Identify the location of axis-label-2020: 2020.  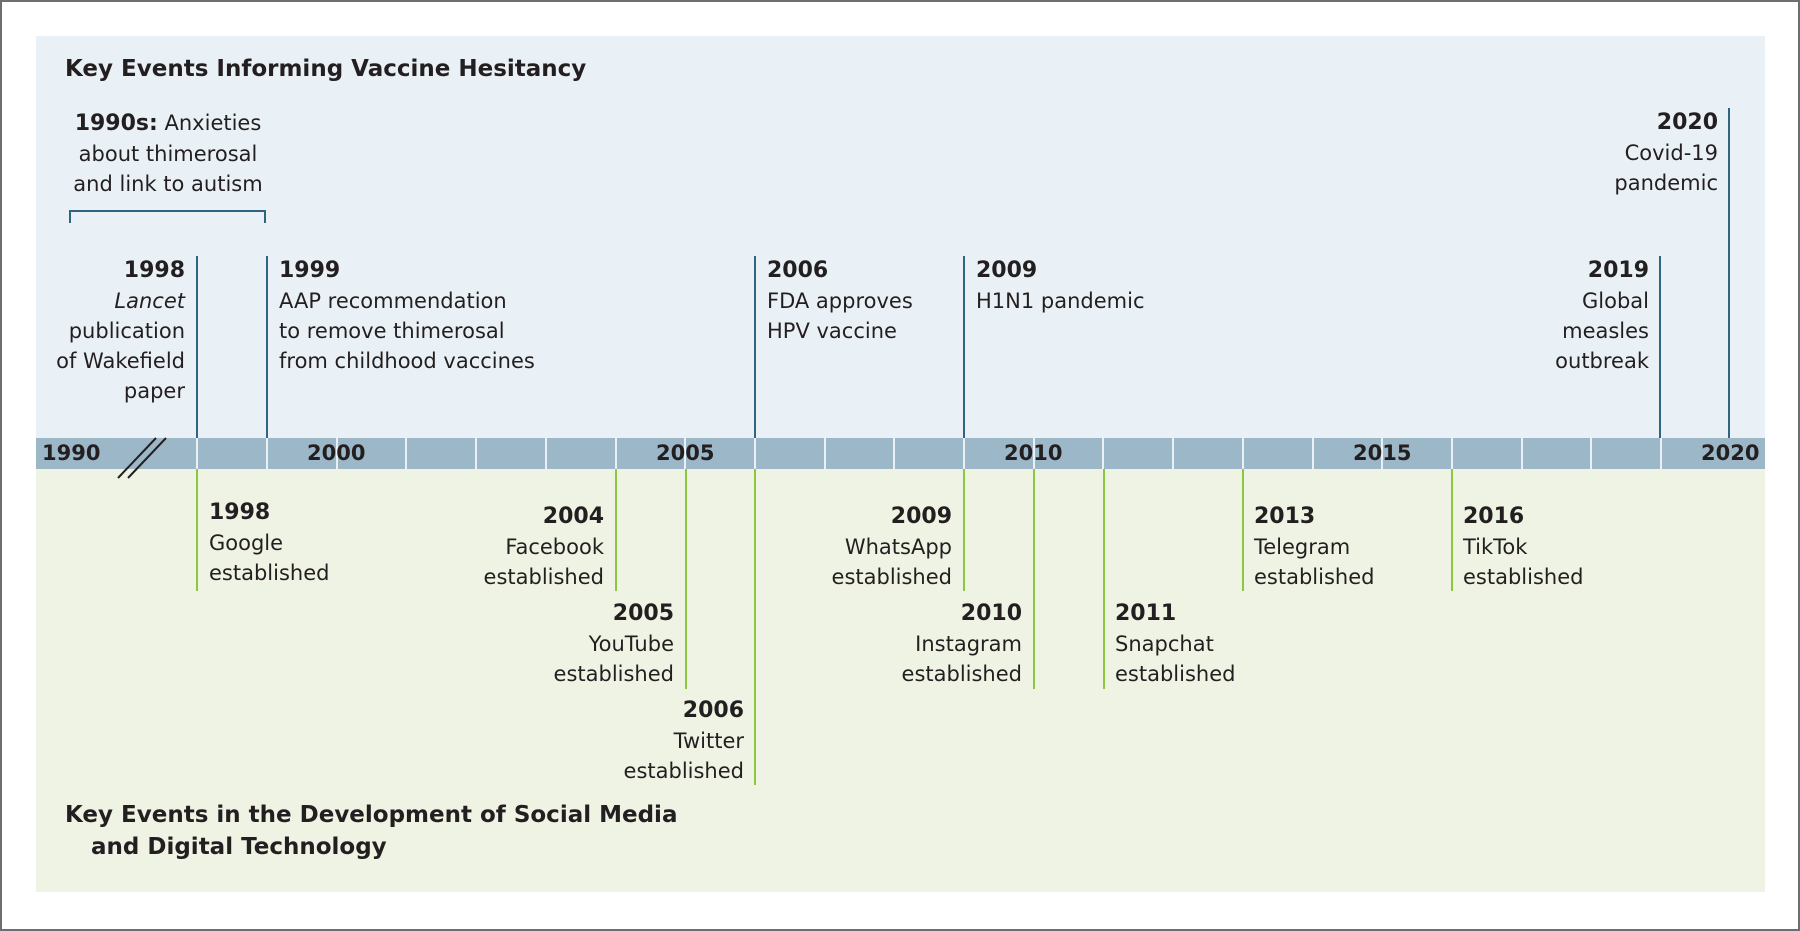
(1730, 453).